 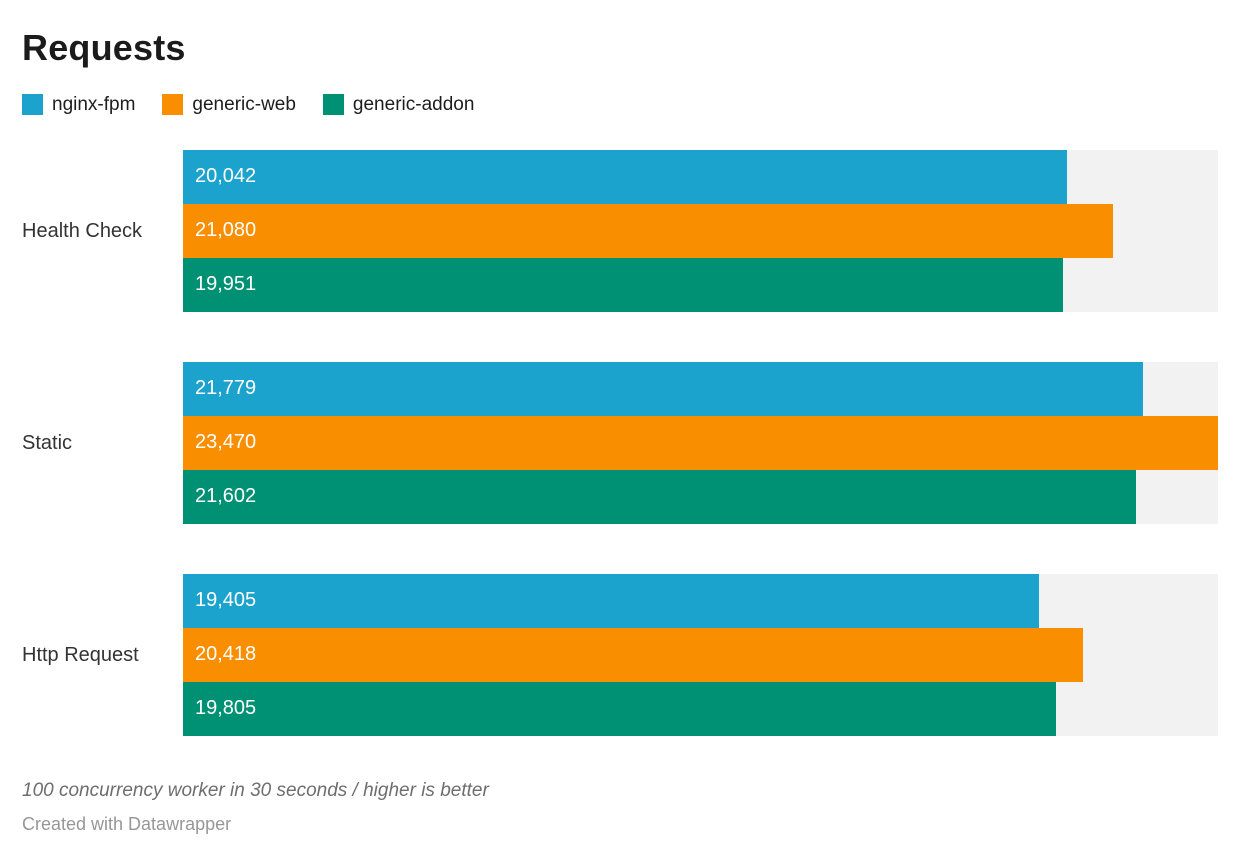 I want to click on bar-track: 21,779, so click(x=700, y=388).